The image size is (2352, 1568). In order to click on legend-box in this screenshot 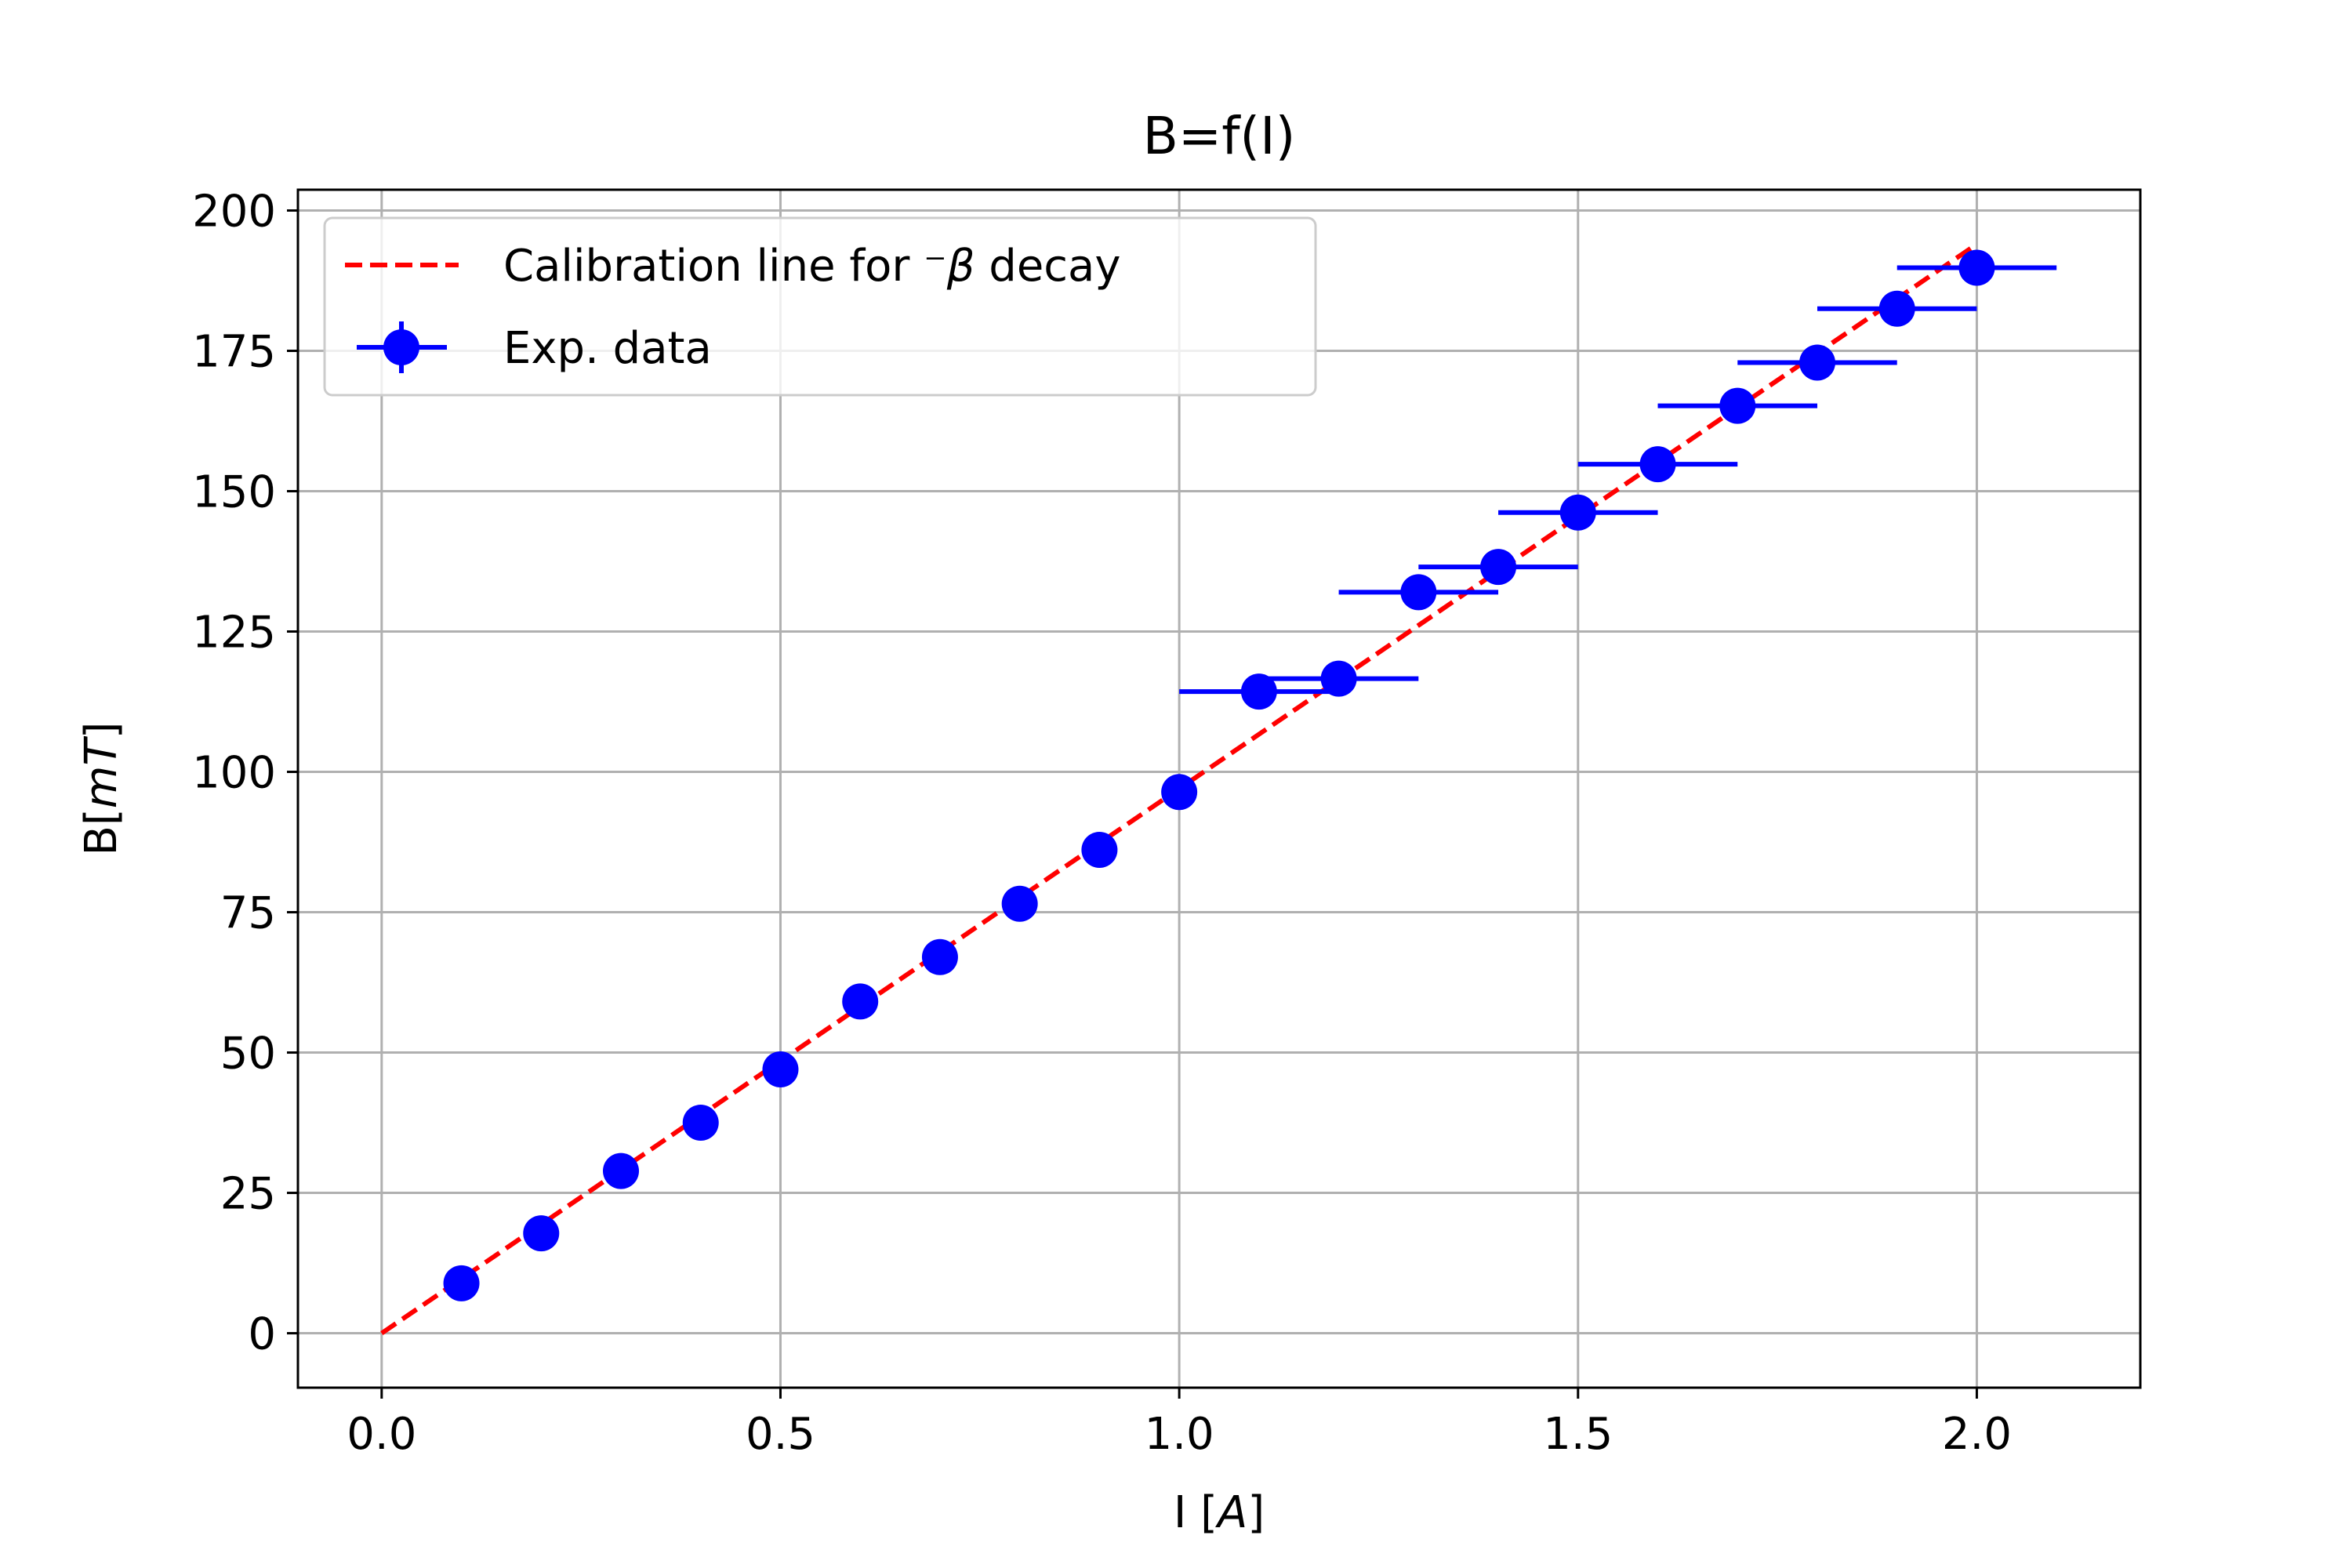, I will do `click(820, 306)`.